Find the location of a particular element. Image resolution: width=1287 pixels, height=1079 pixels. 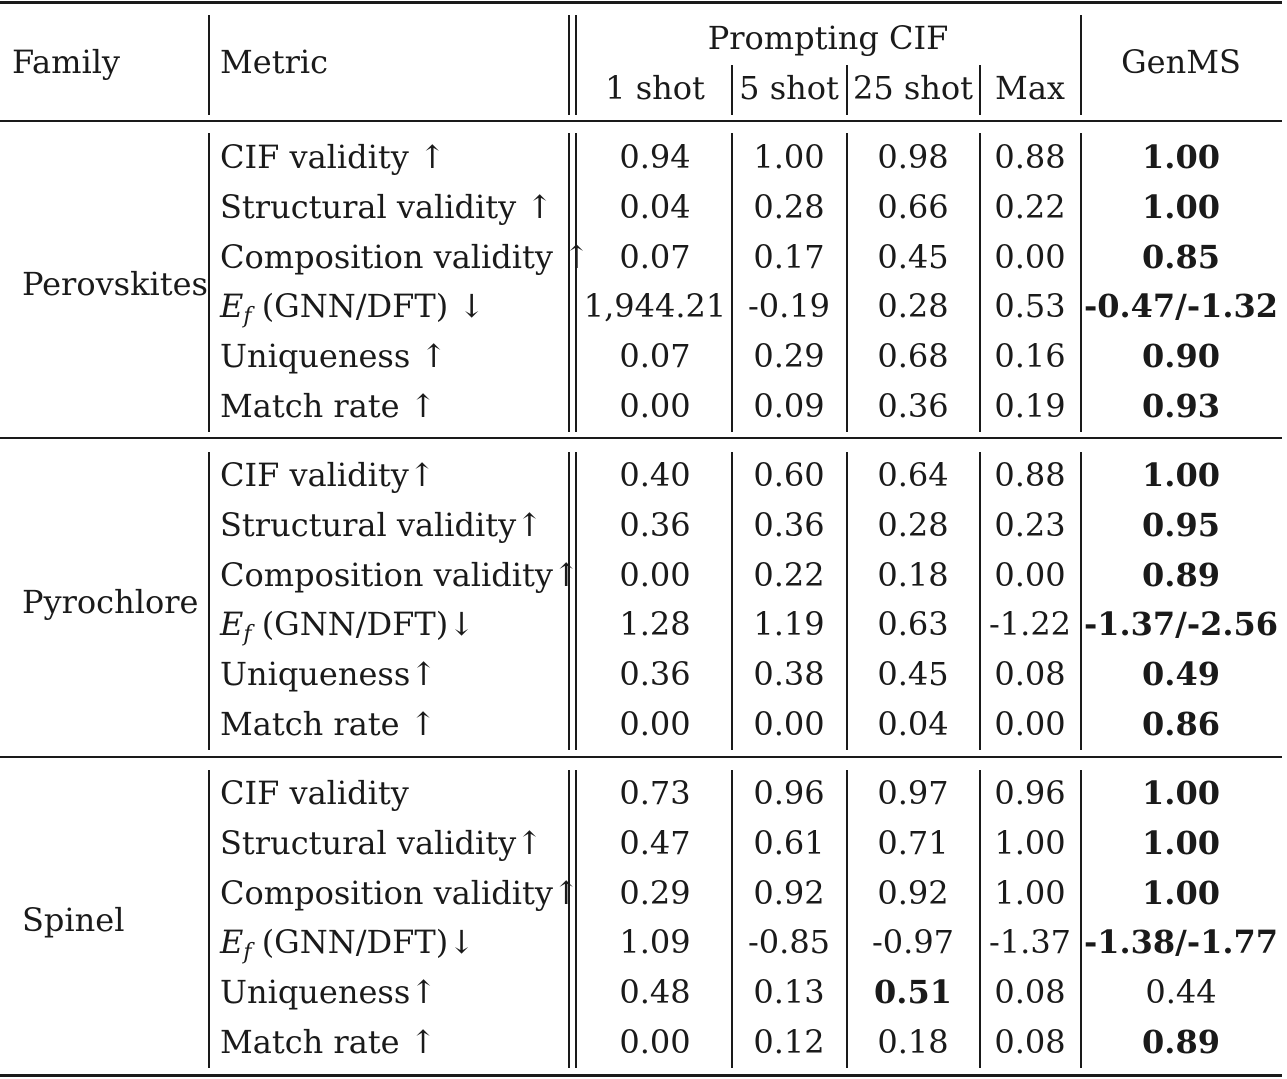

metric-label: Uniqueness ↑ is located at coordinates (334, 356).